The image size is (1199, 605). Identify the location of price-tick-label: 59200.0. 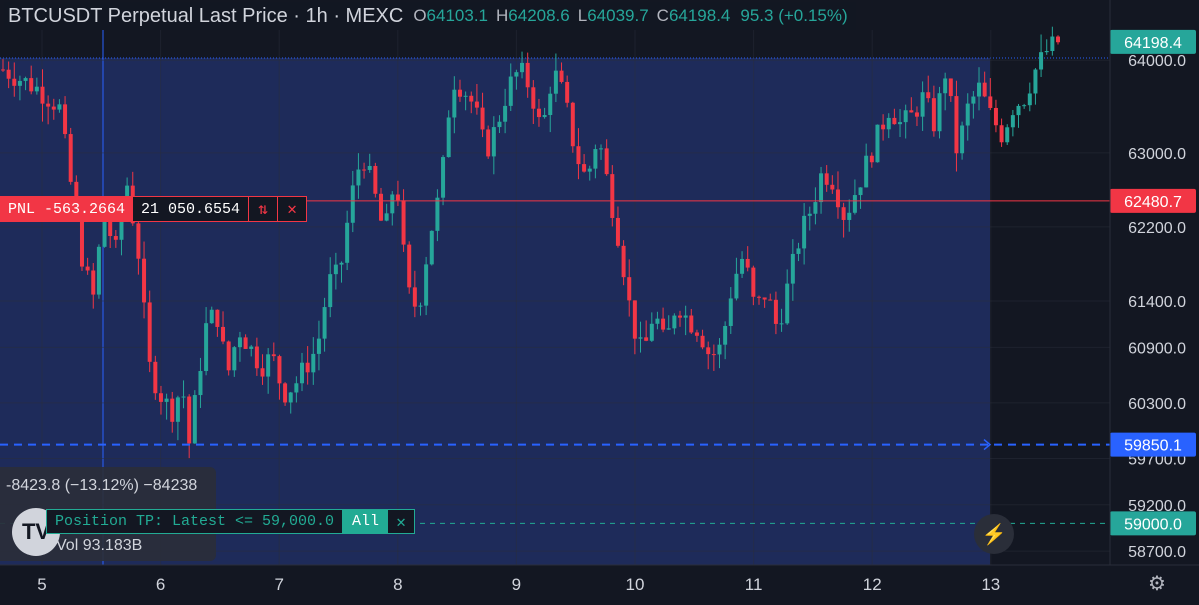
(1157, 506).